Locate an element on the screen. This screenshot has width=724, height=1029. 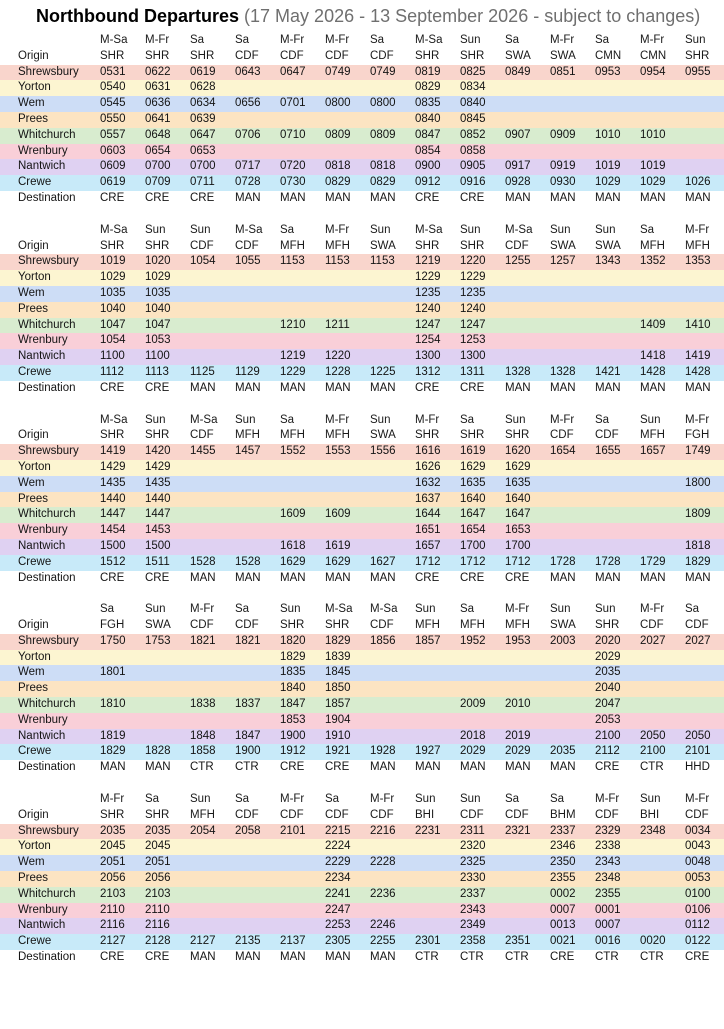
time-cell: 2020 is located at coordinates (608, 640).